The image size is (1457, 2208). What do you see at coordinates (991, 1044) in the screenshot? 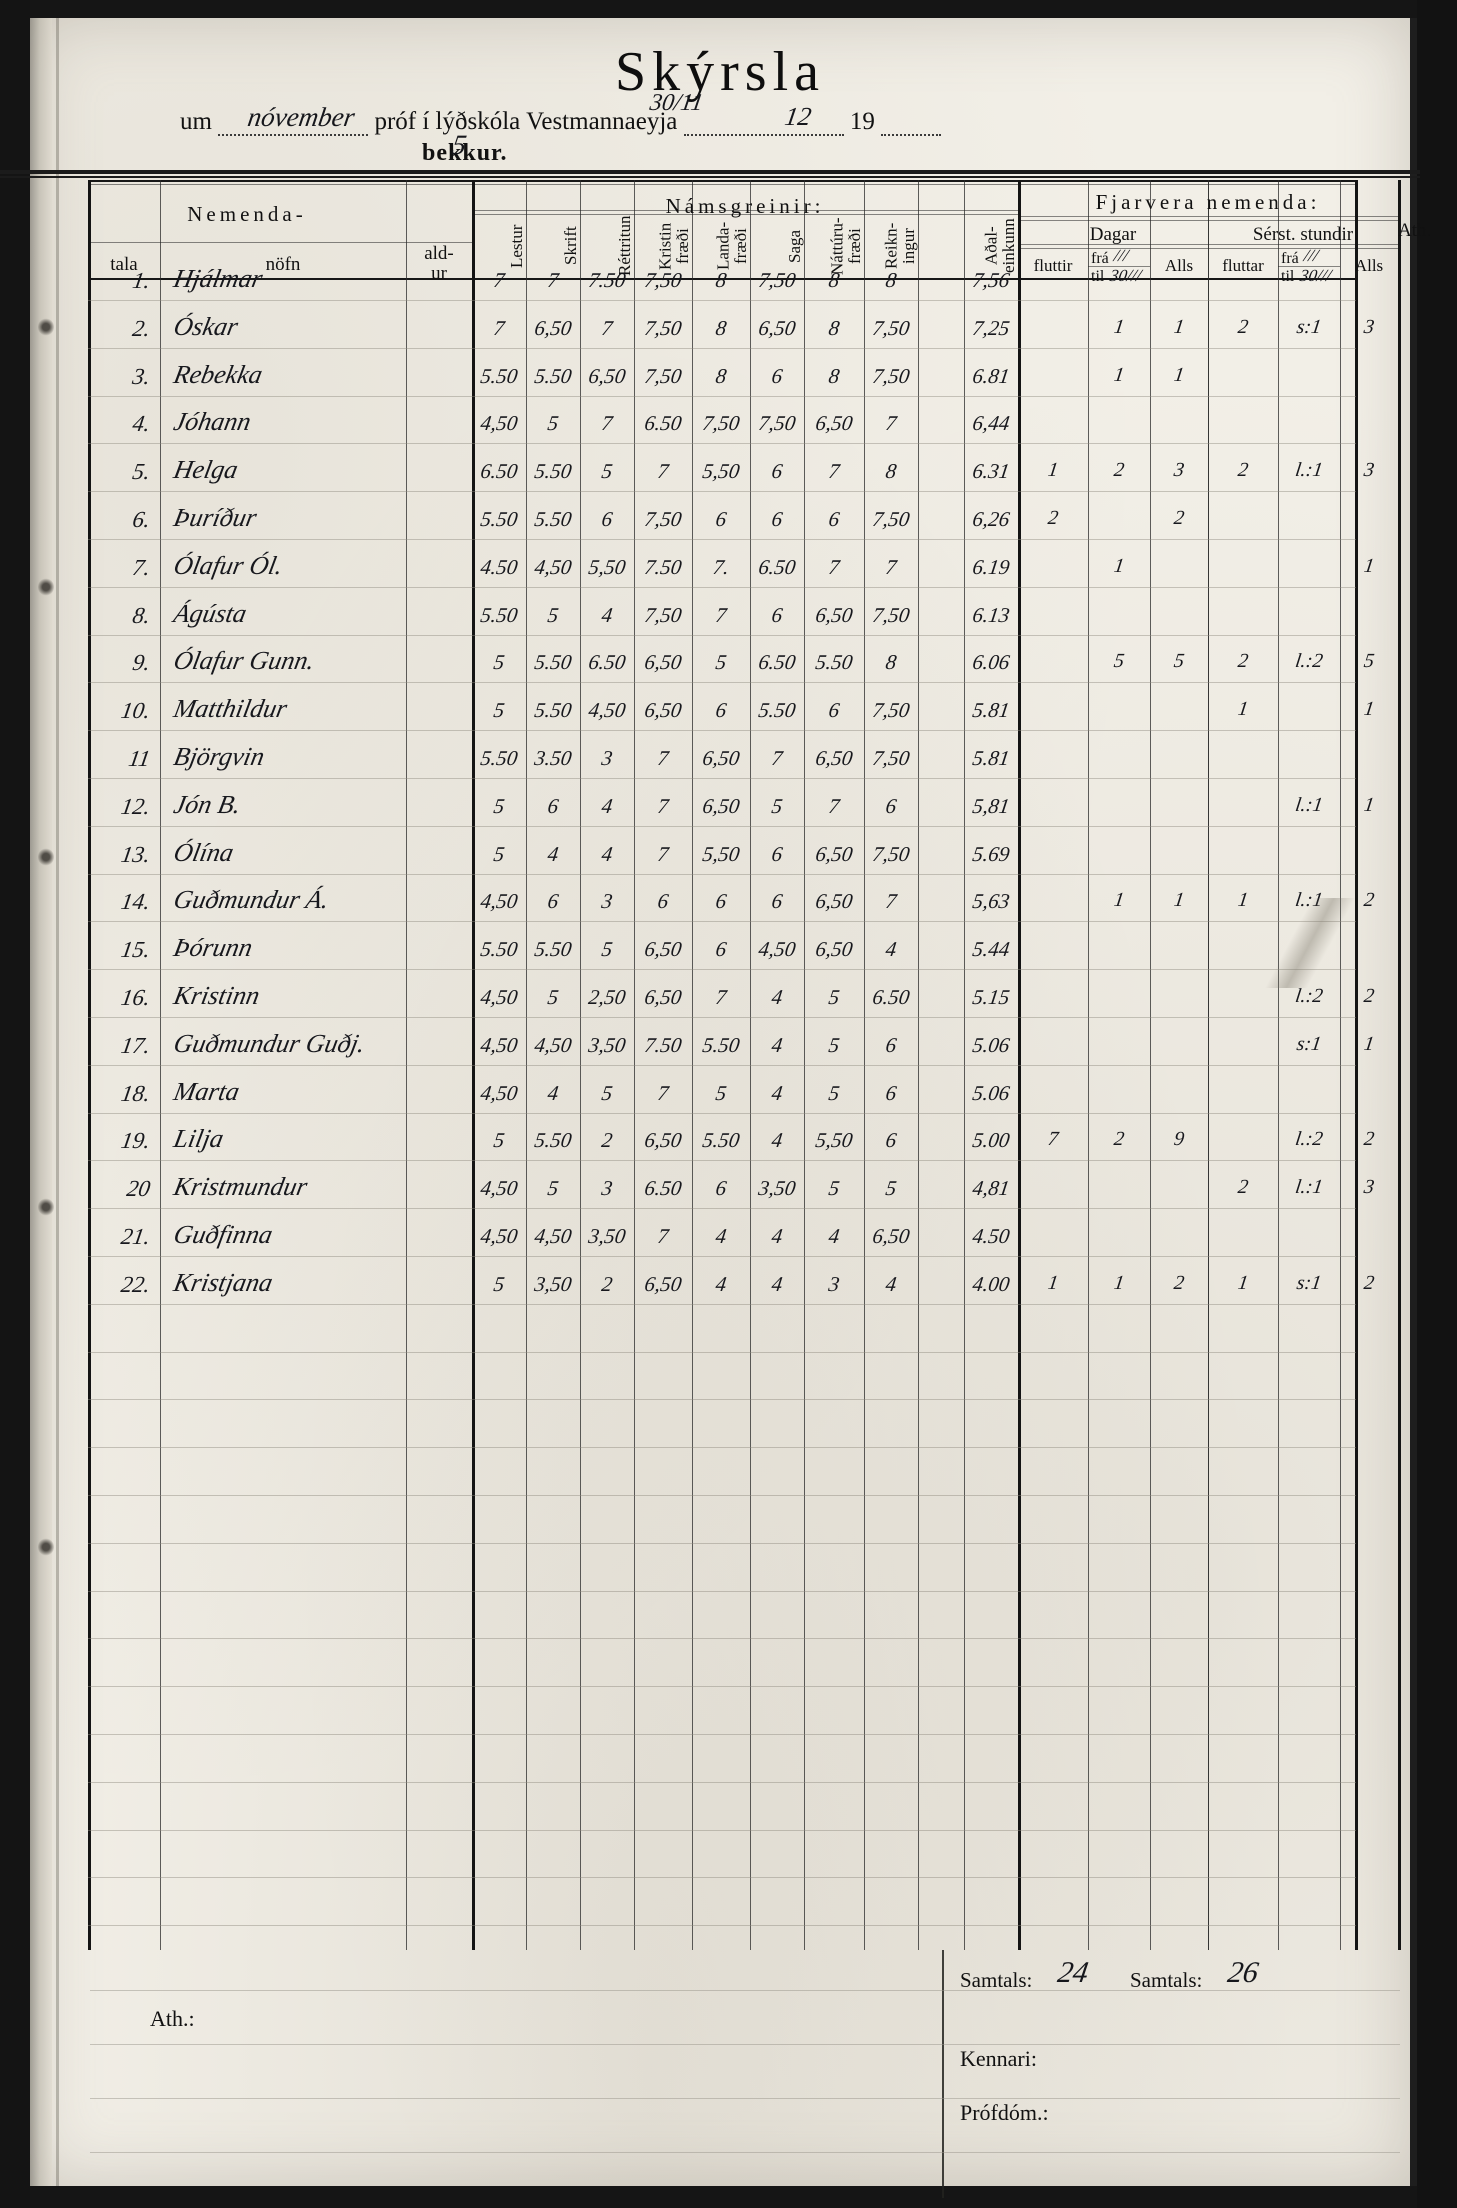
I see `grade-cell: 5.06` at bounding box center [991, 1044].